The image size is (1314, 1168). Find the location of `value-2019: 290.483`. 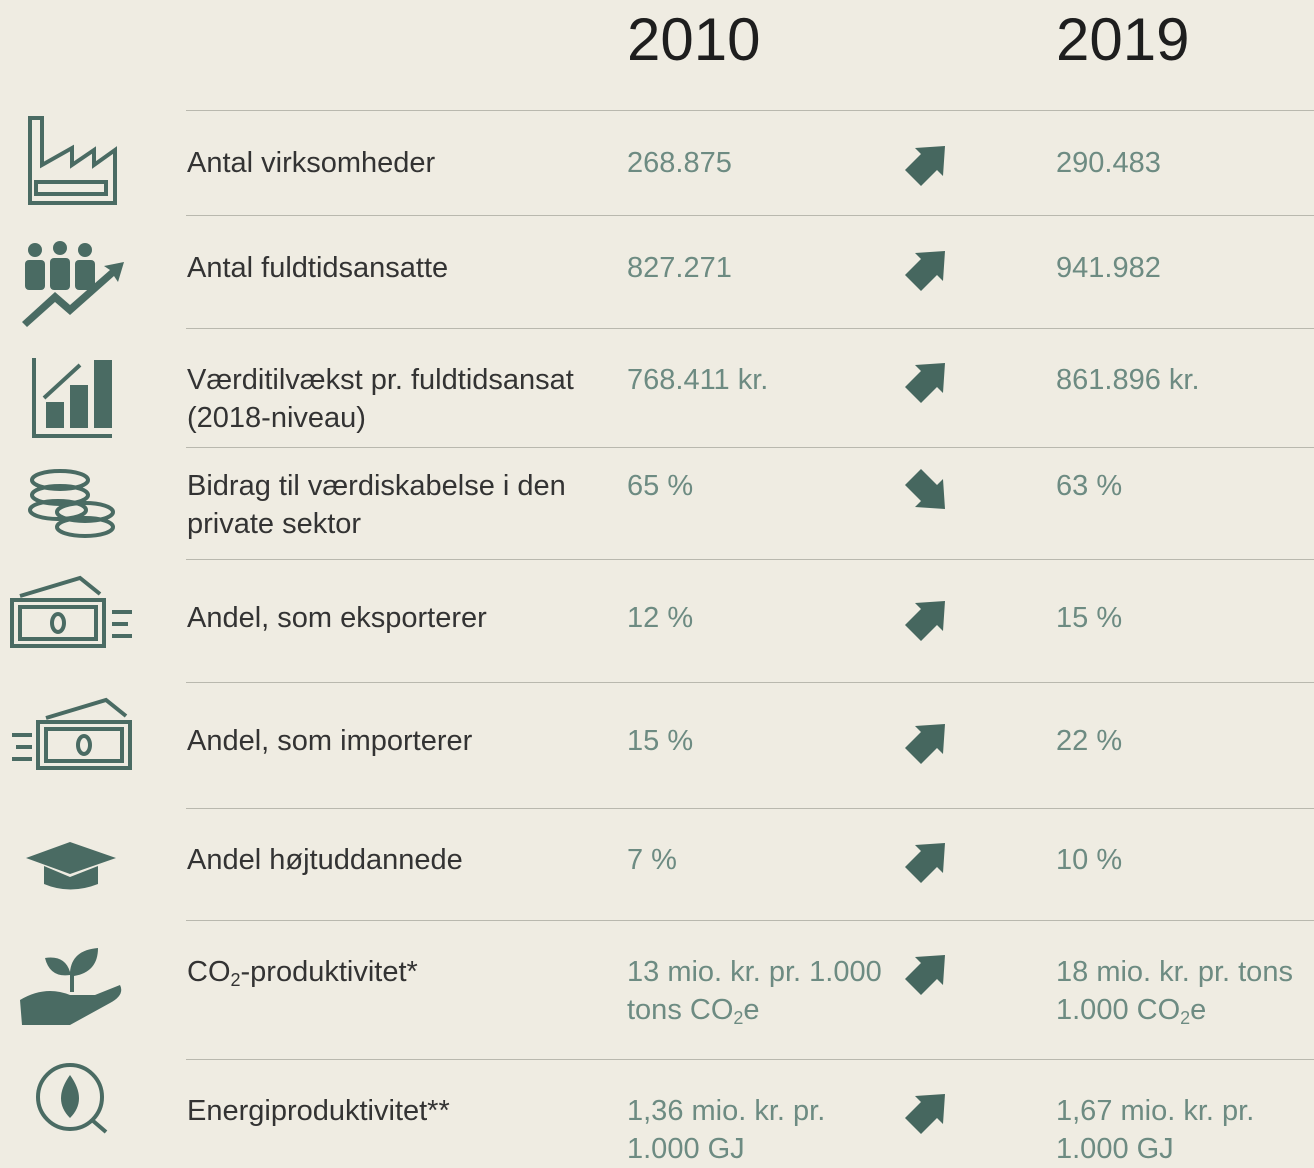

value-2019: 290.483 is located at coordinates (1108, 163).